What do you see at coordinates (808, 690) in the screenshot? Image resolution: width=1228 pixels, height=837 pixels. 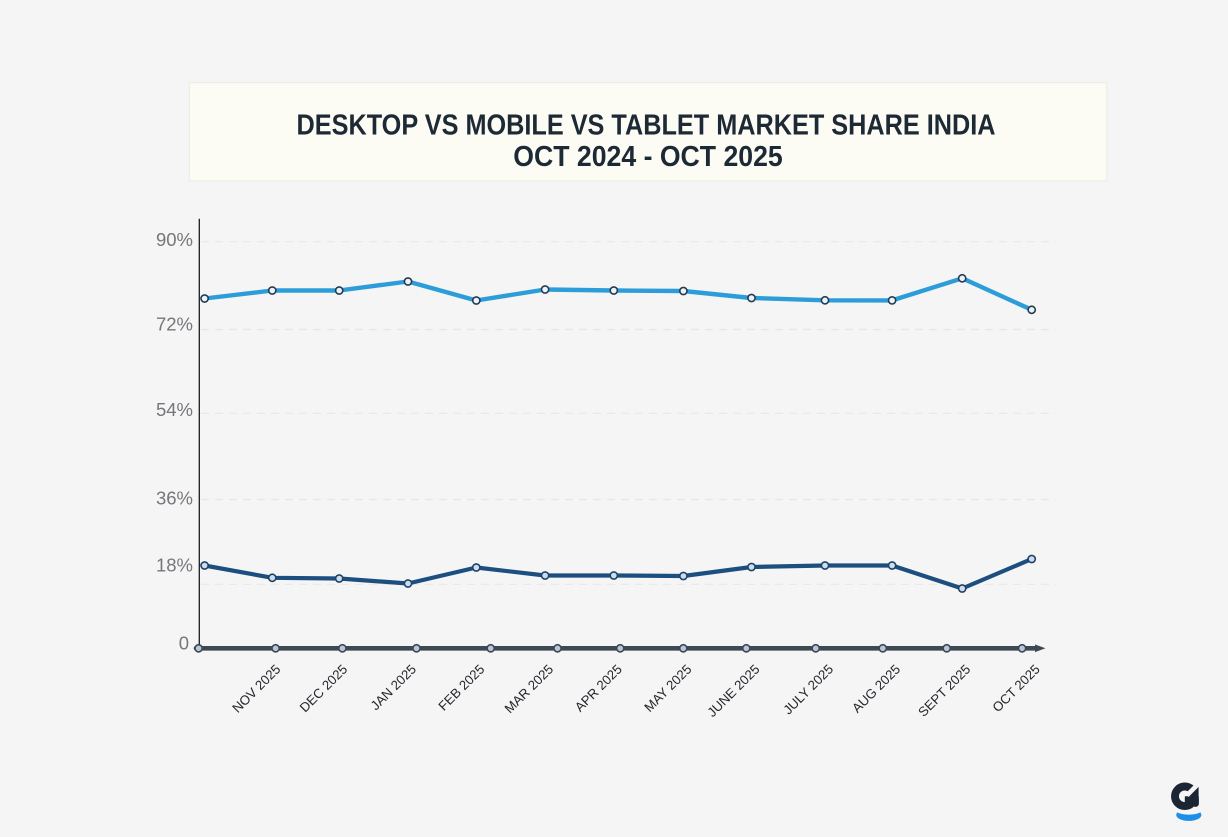 I see `svg-text: JULY 2025` at bounding box center [808, 690].